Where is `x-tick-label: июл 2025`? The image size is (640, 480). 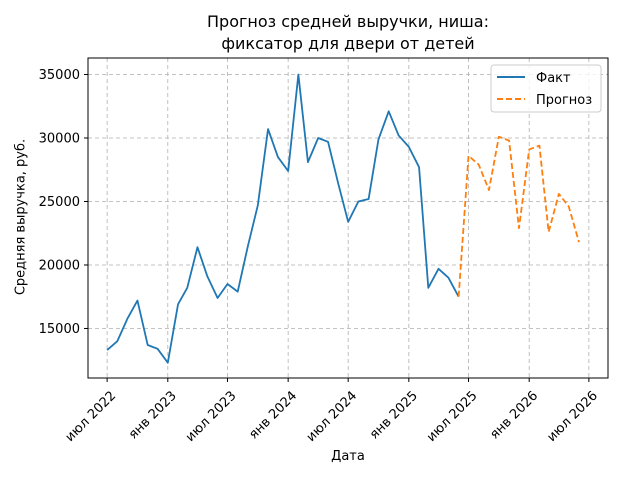
x-tick-label: июл 2025 is located at coordinates (452, 416).